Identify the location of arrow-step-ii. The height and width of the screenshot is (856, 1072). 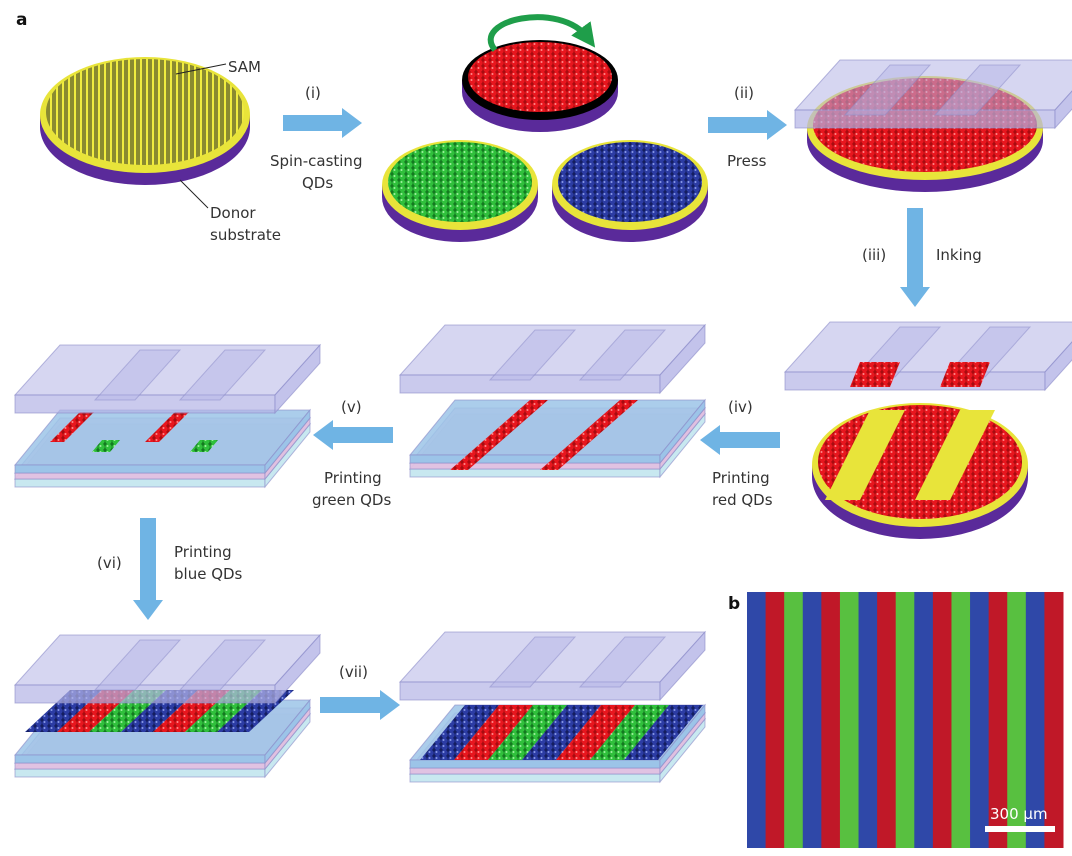
(747, 125).